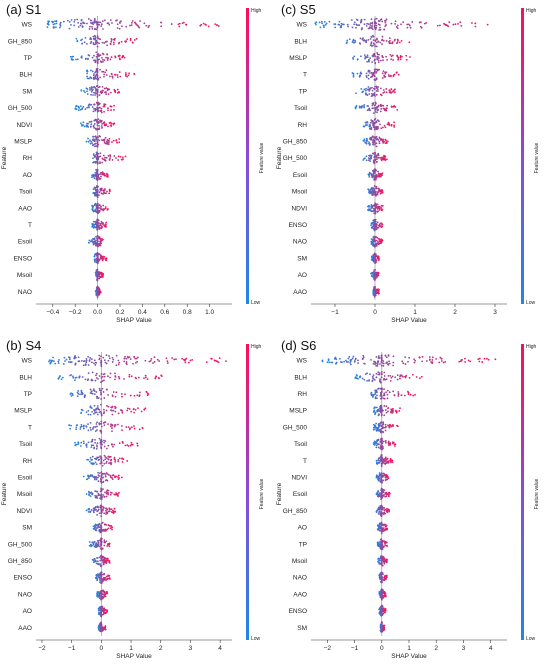  I want to click on x-tick-label: 2, so click(161, 648).